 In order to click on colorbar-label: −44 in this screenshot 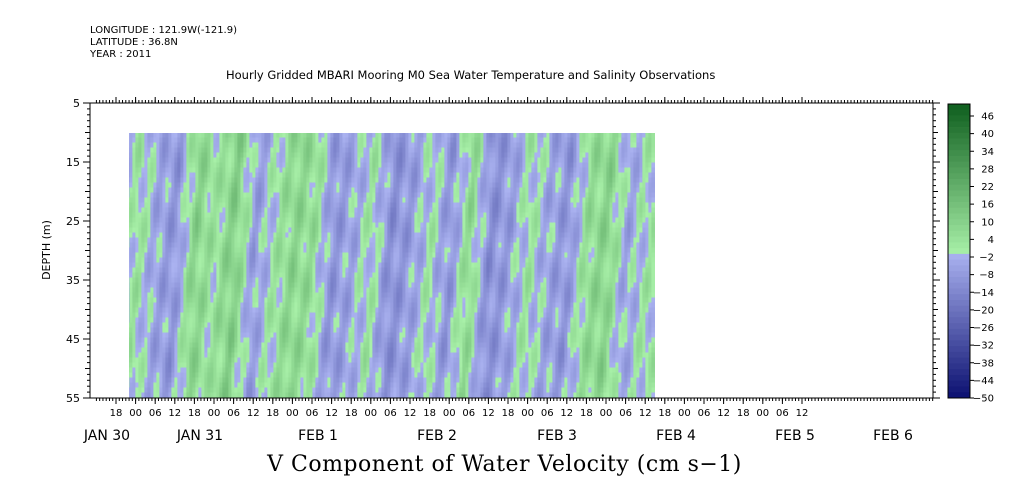, I will do `click(983, 381)`.